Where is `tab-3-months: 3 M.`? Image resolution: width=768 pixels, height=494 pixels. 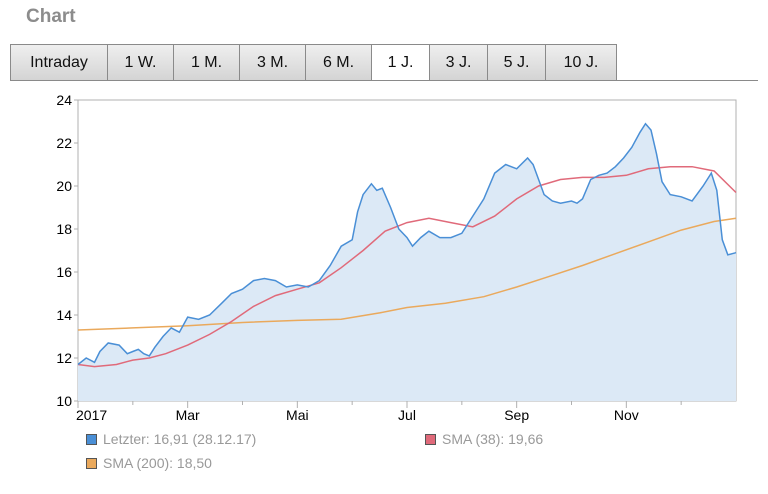
tab-3-months: 3 M. is located at coordinates (272, 62).